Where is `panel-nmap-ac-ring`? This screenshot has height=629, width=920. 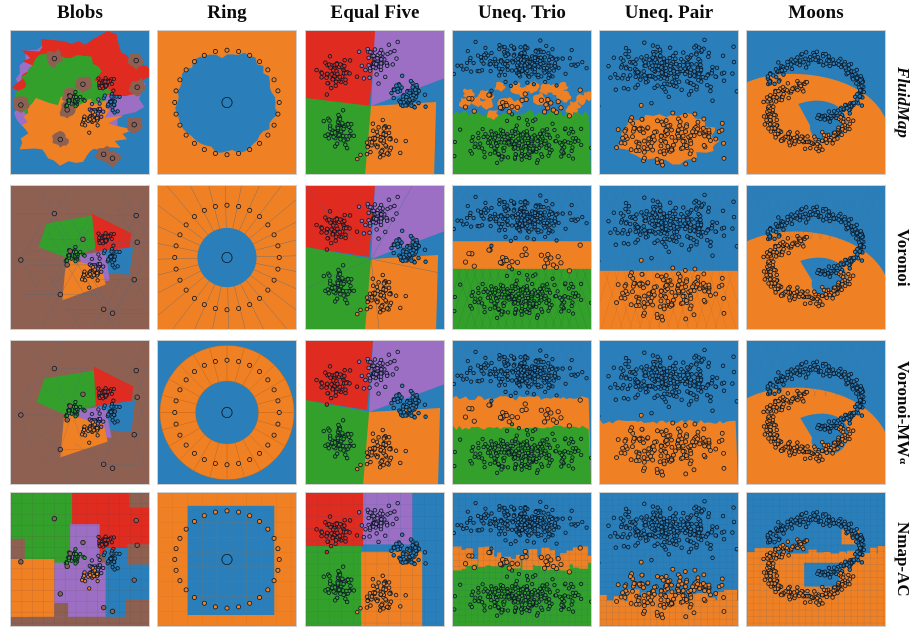
panel-nmap-ac-ring is located at coordinates (227, 559).